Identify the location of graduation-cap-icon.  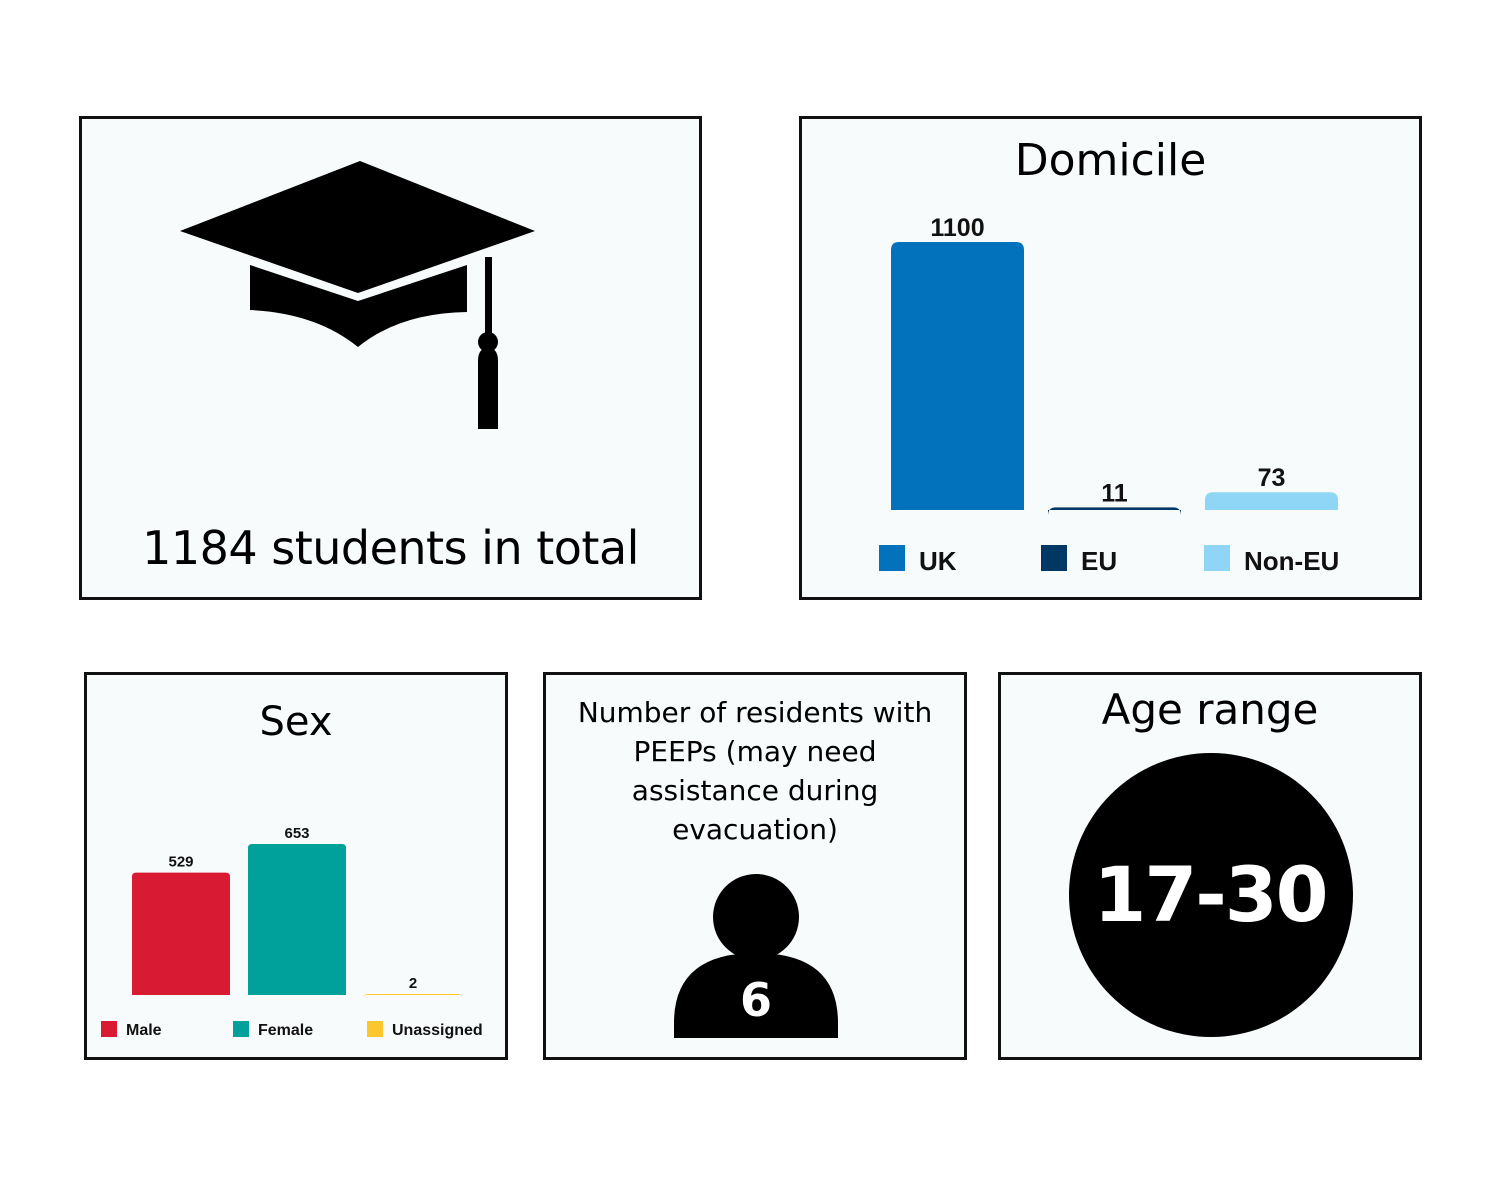
(357, 295).